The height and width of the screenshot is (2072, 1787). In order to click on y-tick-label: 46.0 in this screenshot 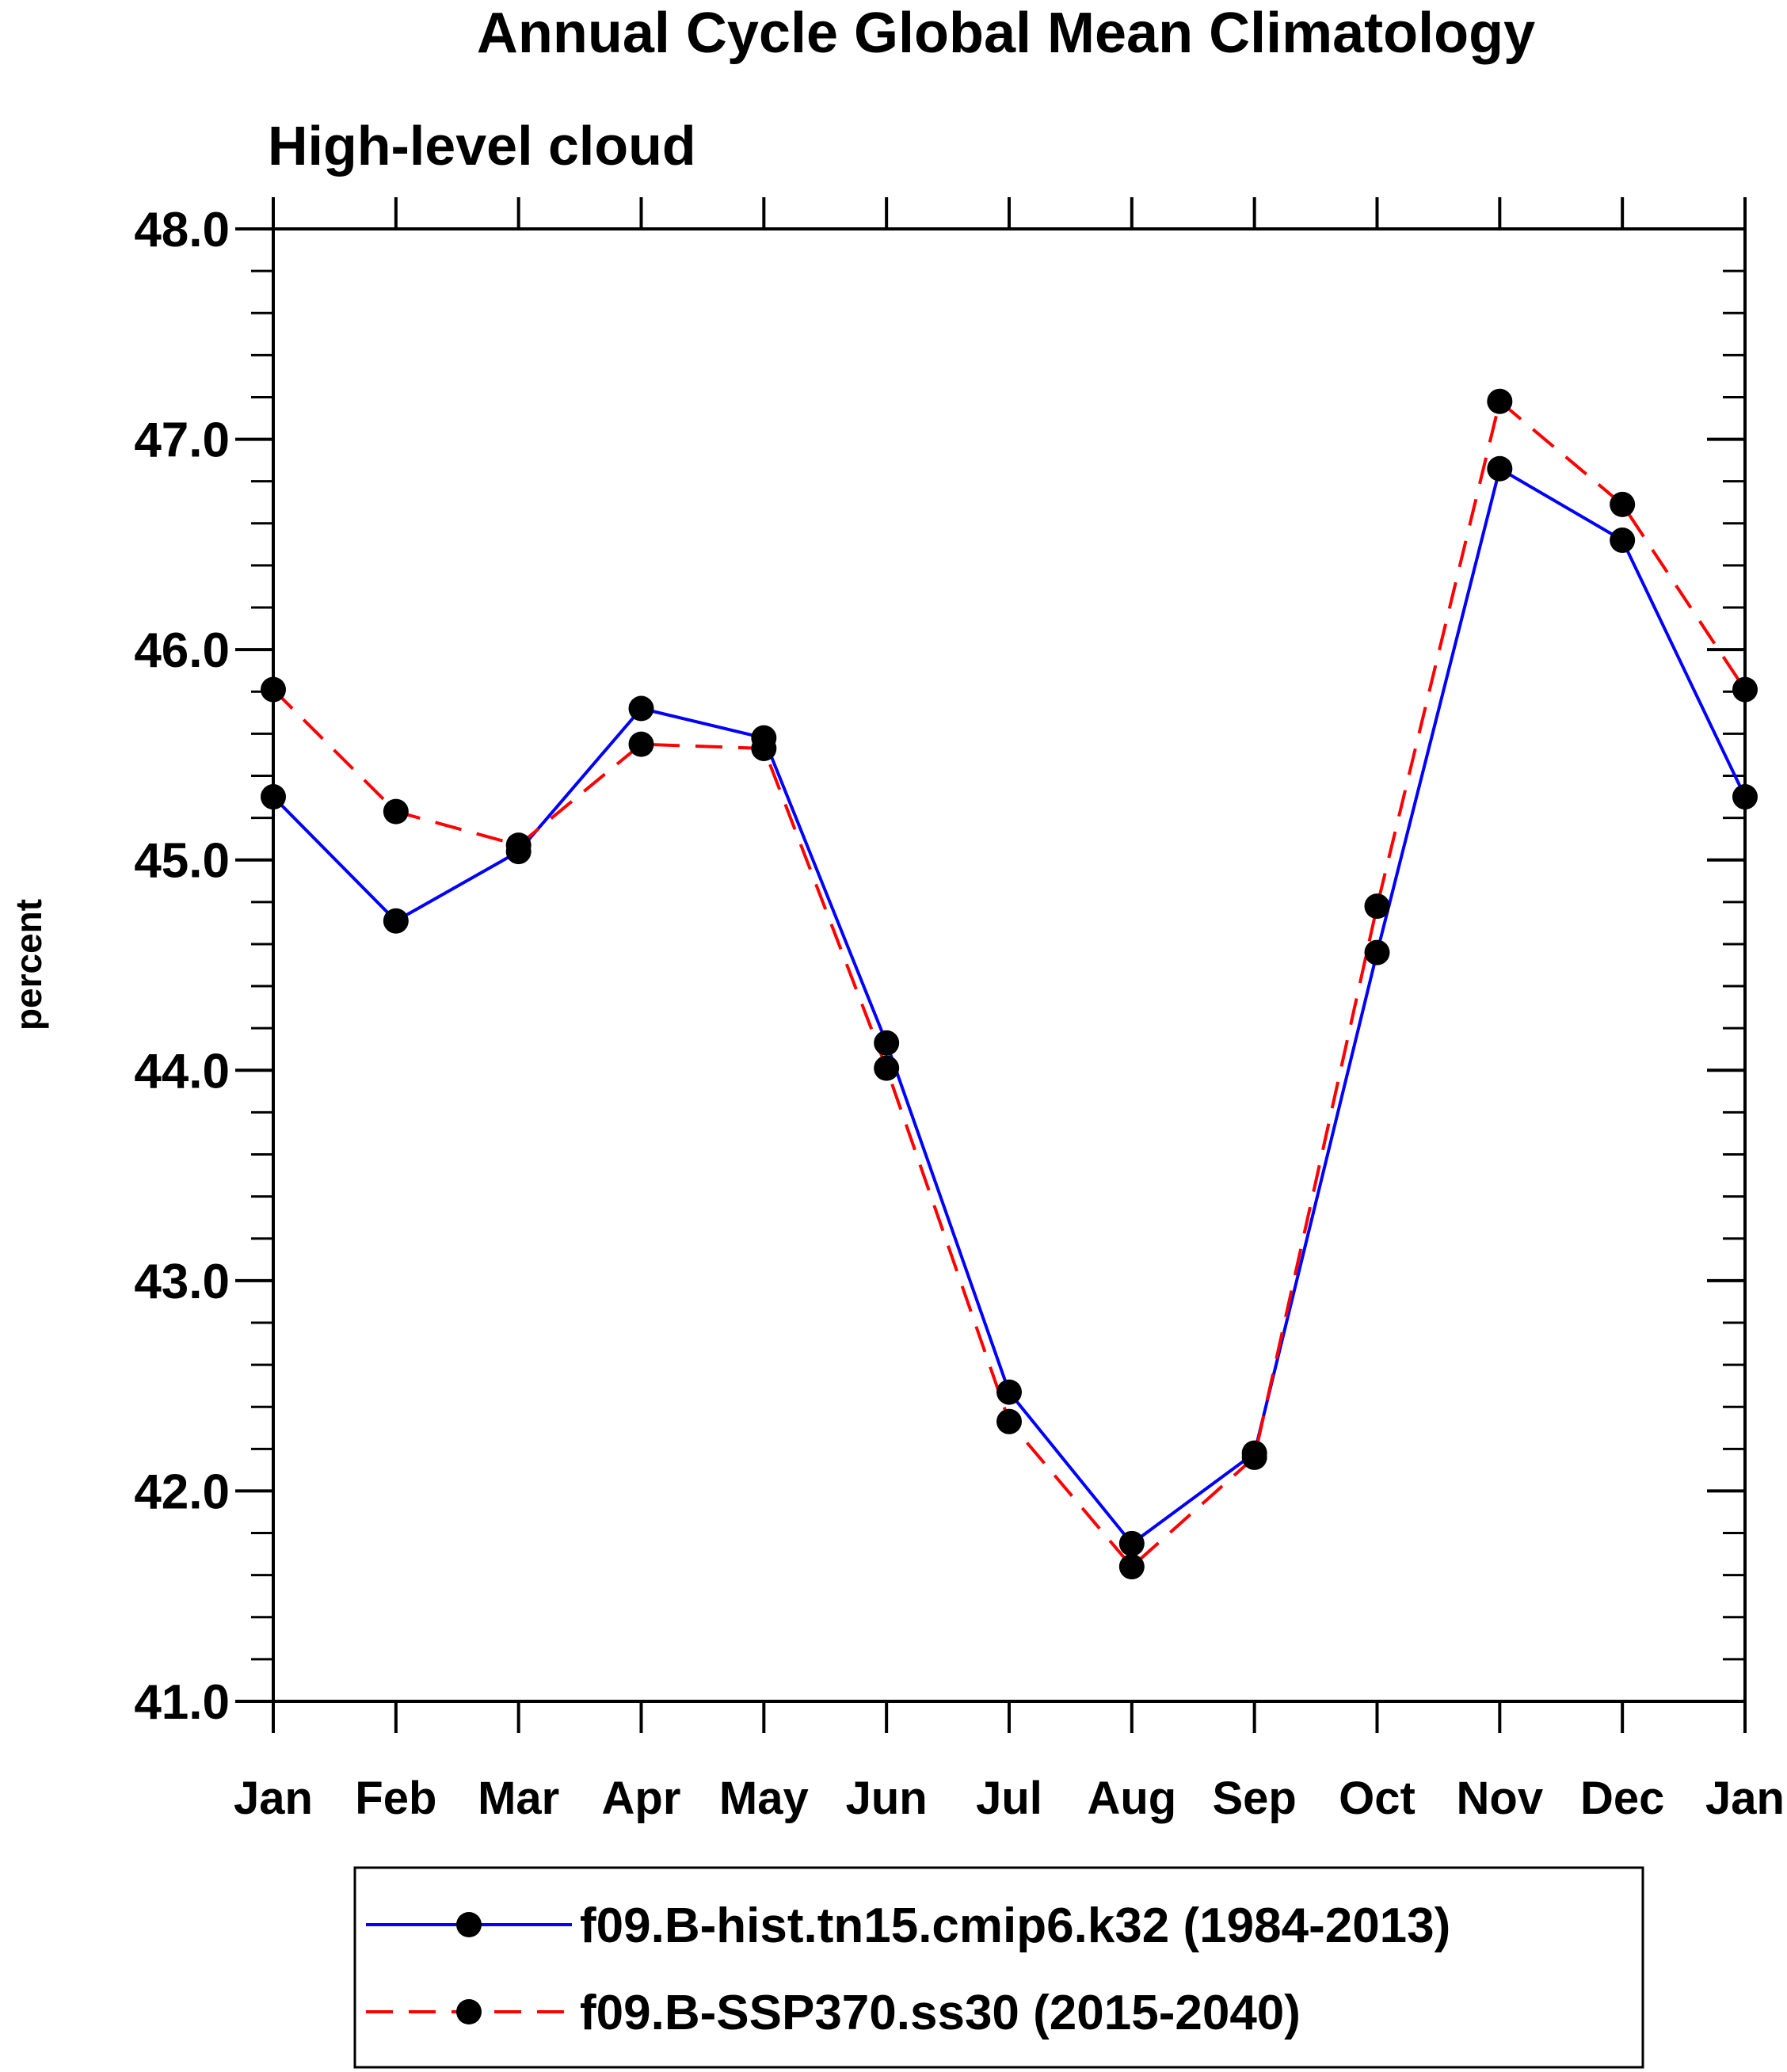, I will do `click(182, 650)`.